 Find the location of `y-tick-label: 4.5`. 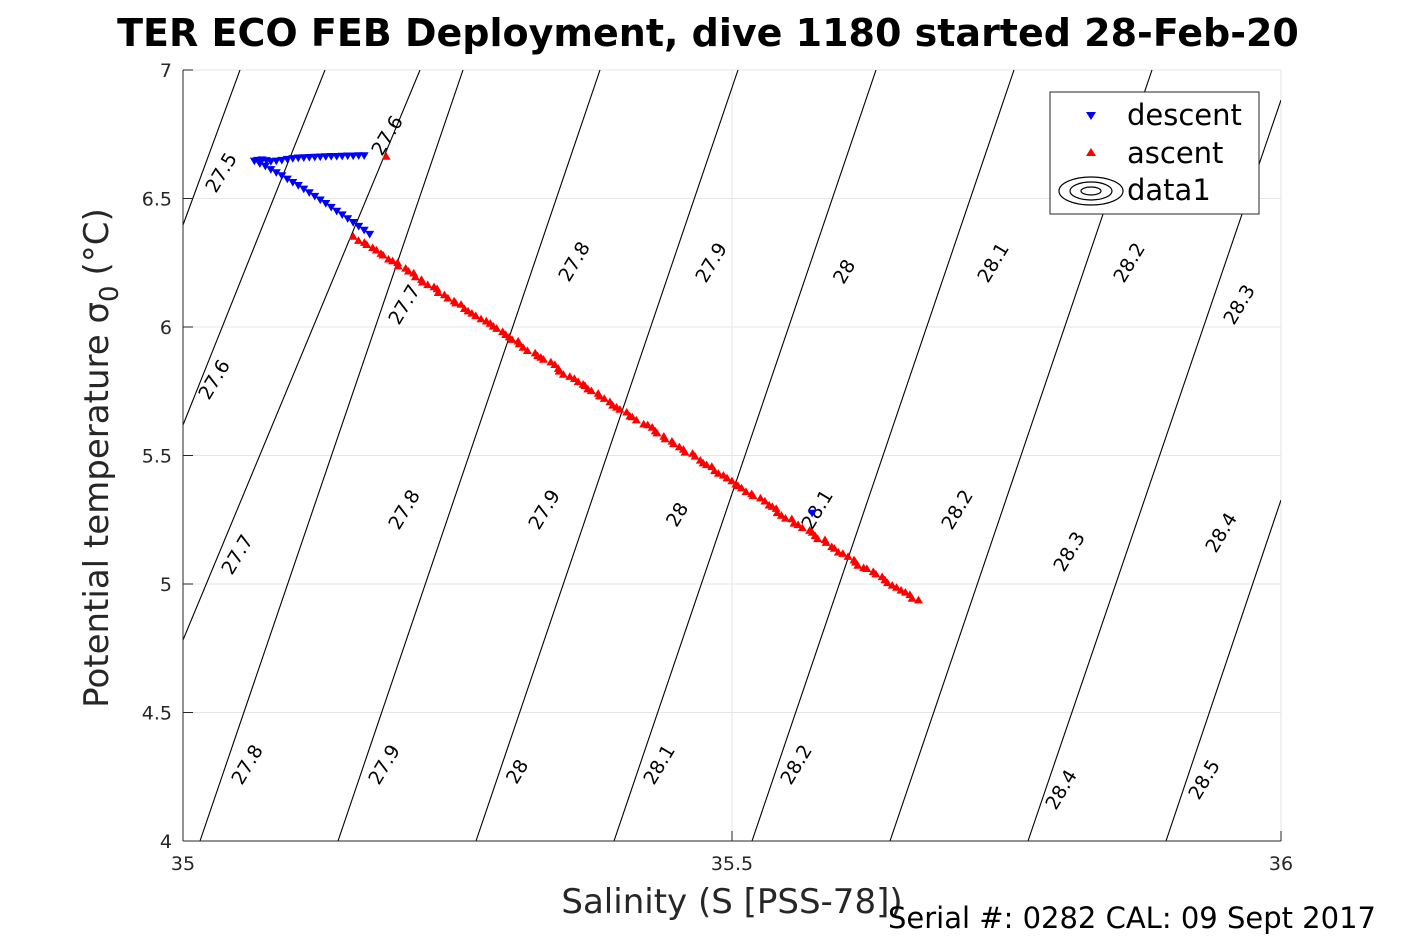

y-tick-label: 4.5 is located at coordinates (157, 714).